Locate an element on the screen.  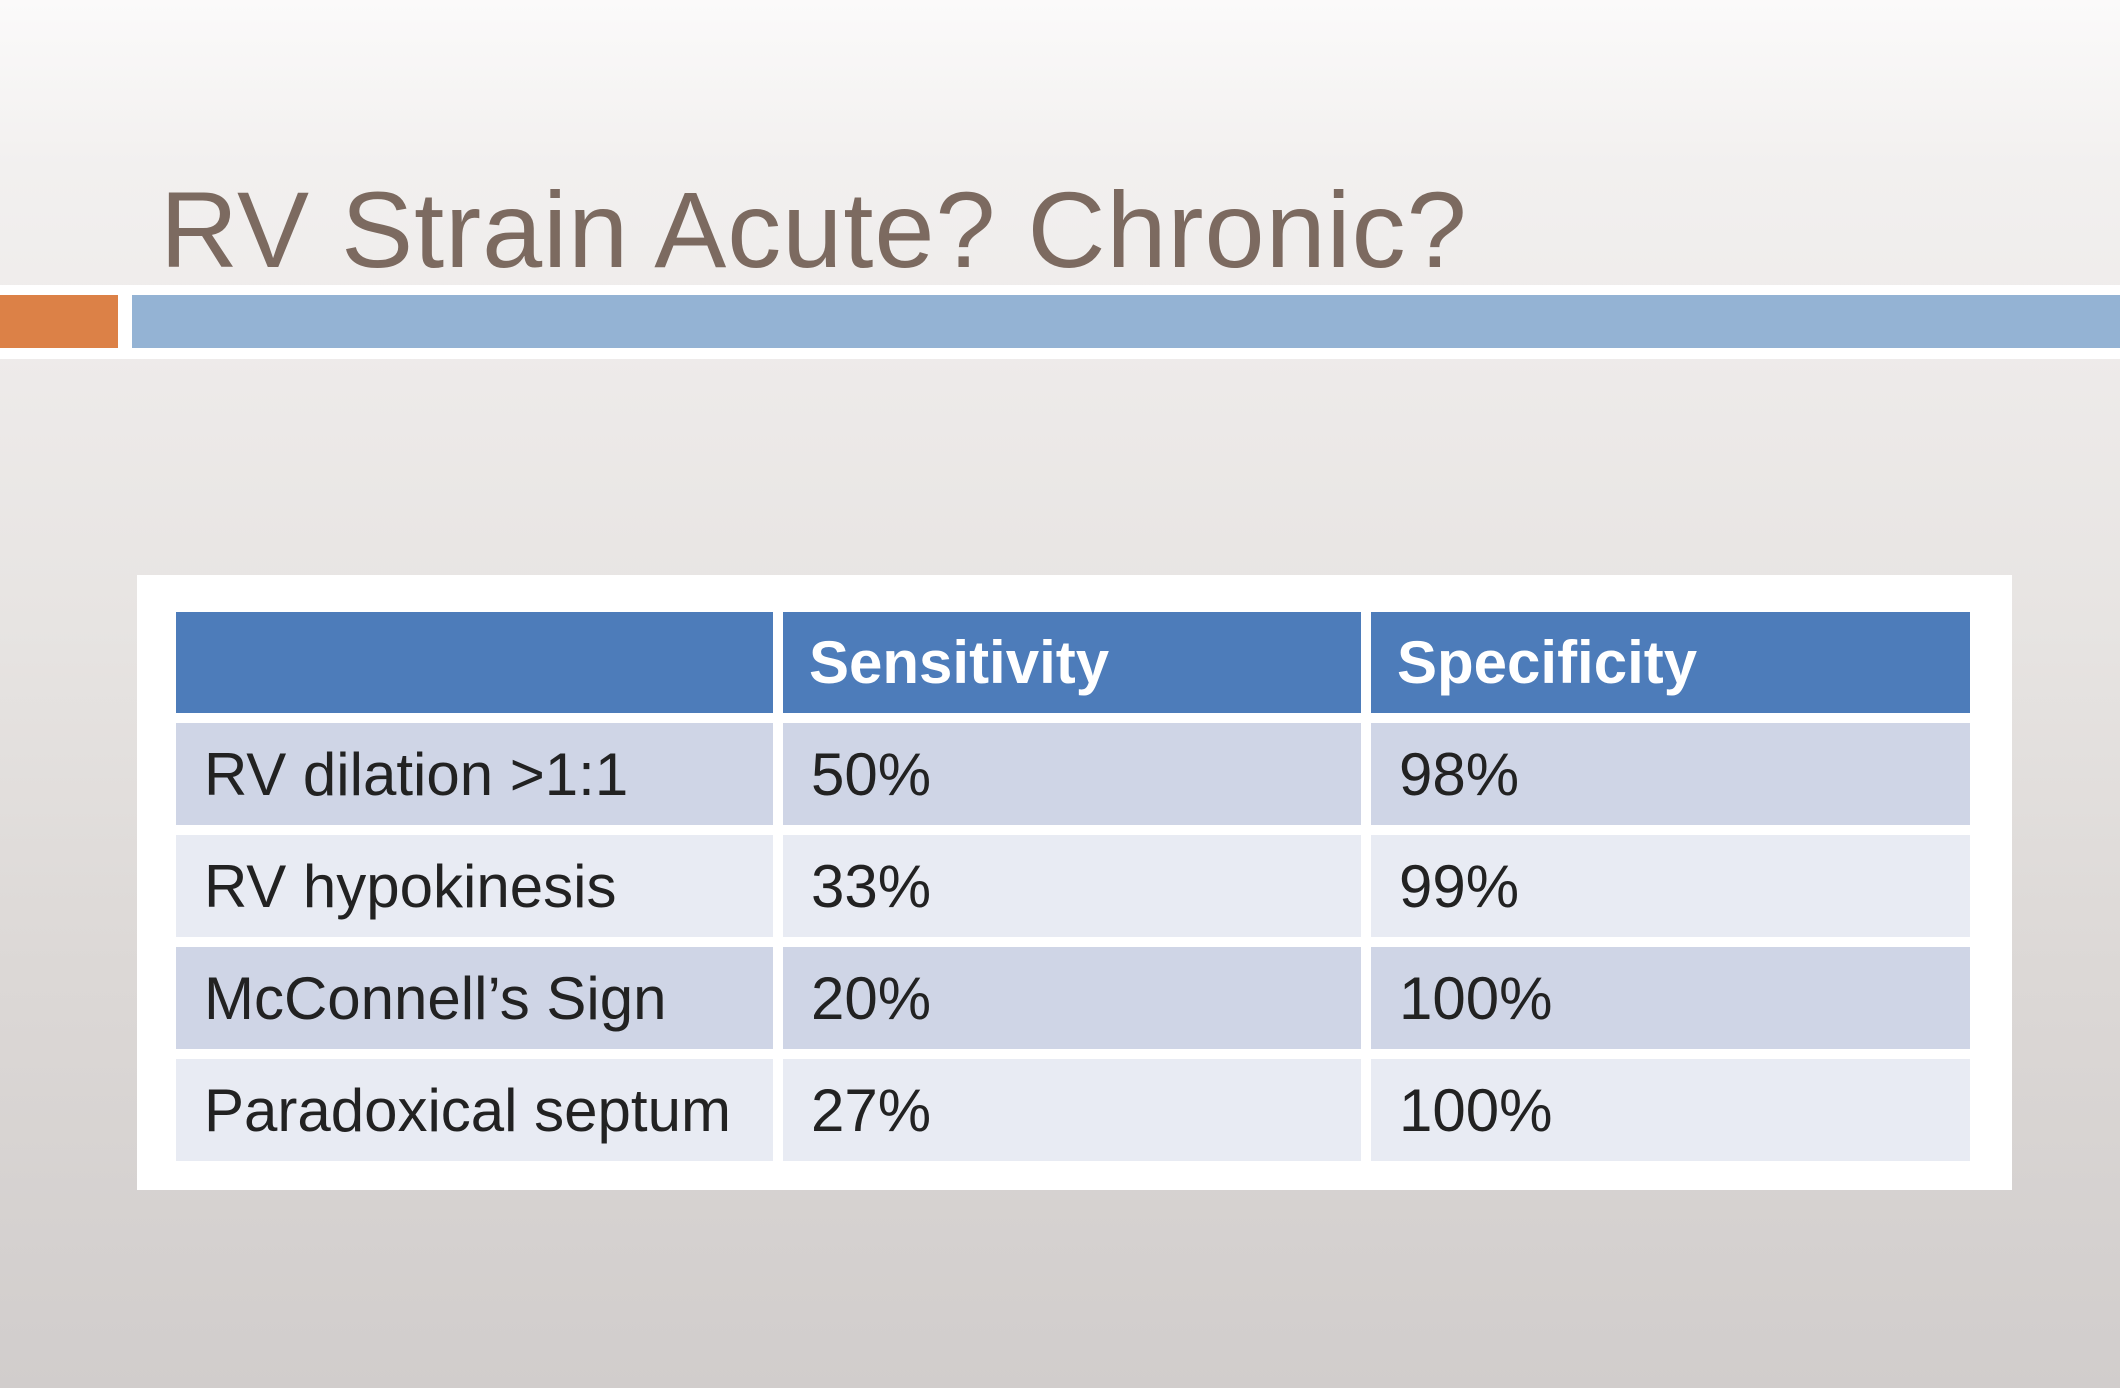
accent-band-orange is located at coordinates (59, 321).